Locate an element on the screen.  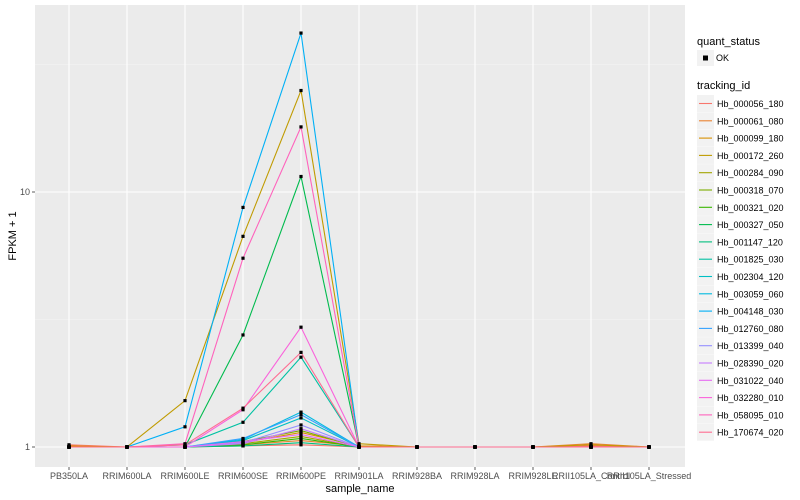
legend-label: Hb_003059_060 is located at coordinates (750, 294).